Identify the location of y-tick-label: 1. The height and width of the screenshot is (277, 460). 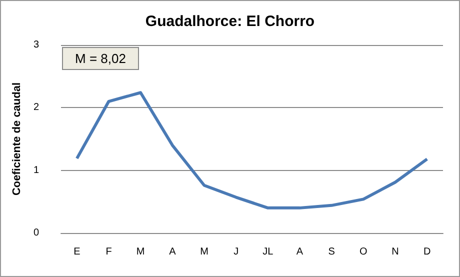
(36, 170).